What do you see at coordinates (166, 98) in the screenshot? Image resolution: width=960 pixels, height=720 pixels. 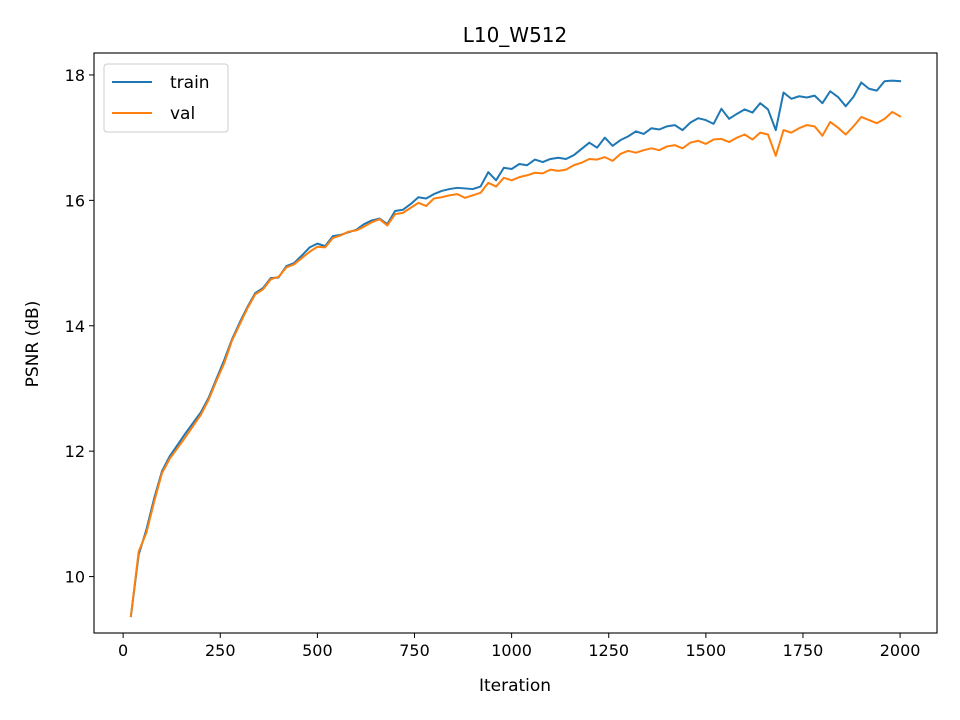 I see `legend: train val` at bounding box center [166, 98].